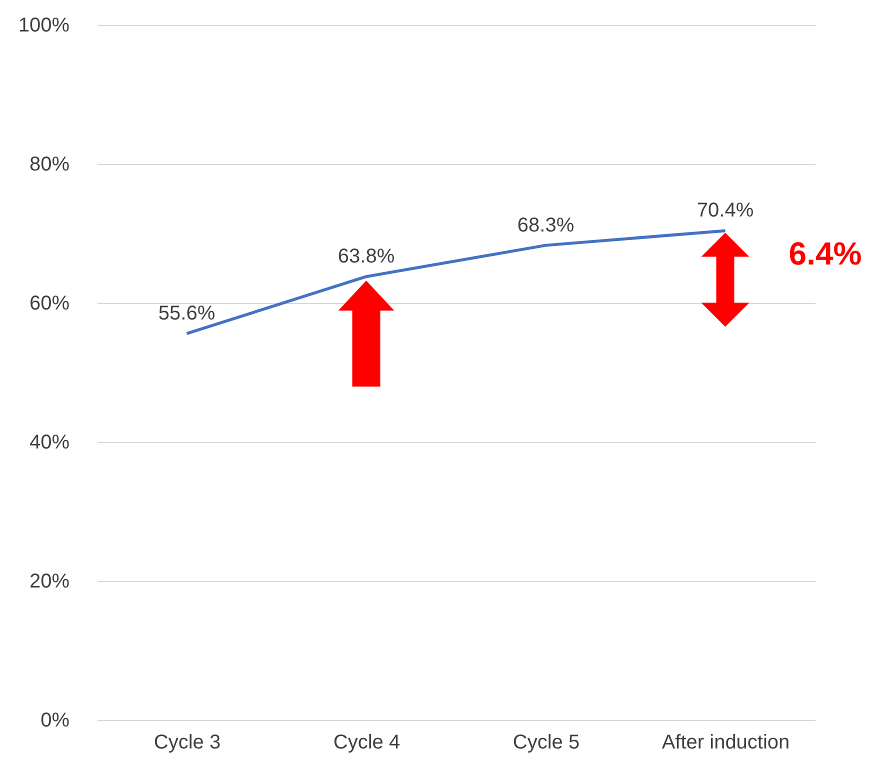 The image size is (881, 776). What do you see at coordinates (825, 254) in the screenshot?
I see `annotation: 6.4%` at bounding box center [825, 254].